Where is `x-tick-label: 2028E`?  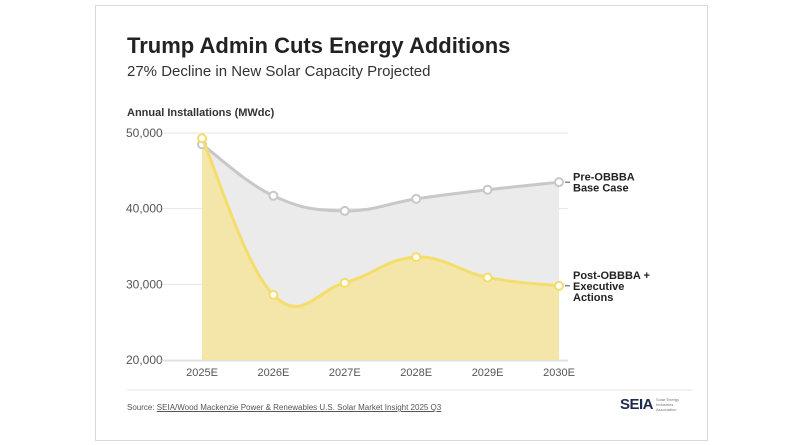
x-tick-label: 2028E is located at coordinates (416, 373).